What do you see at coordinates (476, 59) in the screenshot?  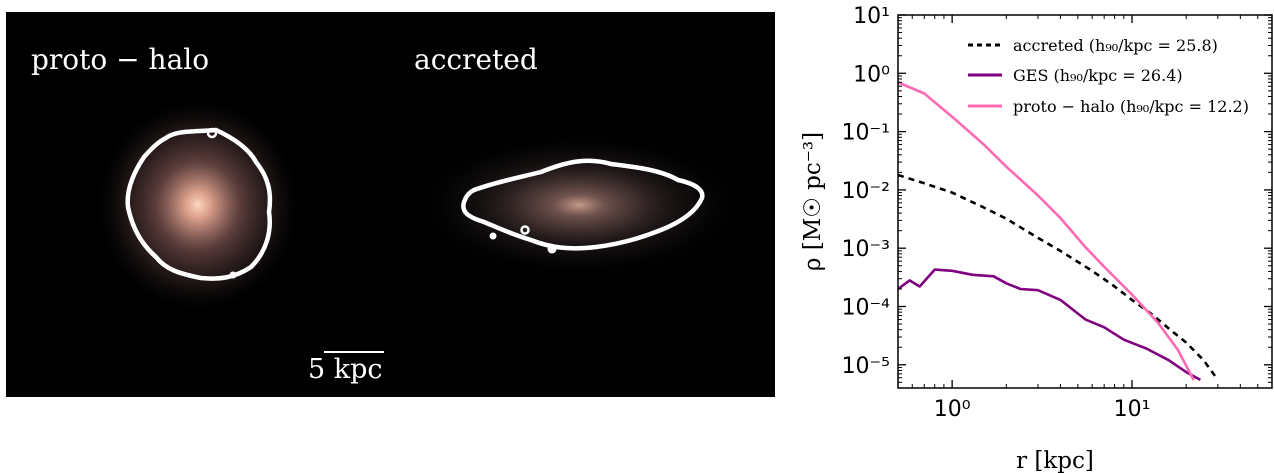 I see `accreted-label: accreted` at bounding box center [476, 59].